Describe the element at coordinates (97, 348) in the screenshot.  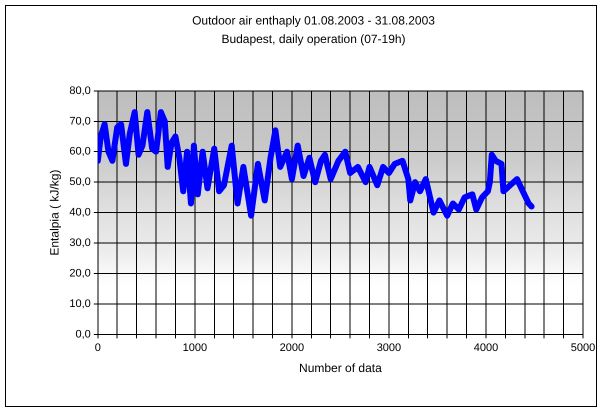
I see `x-tick-label: 0` at that location.